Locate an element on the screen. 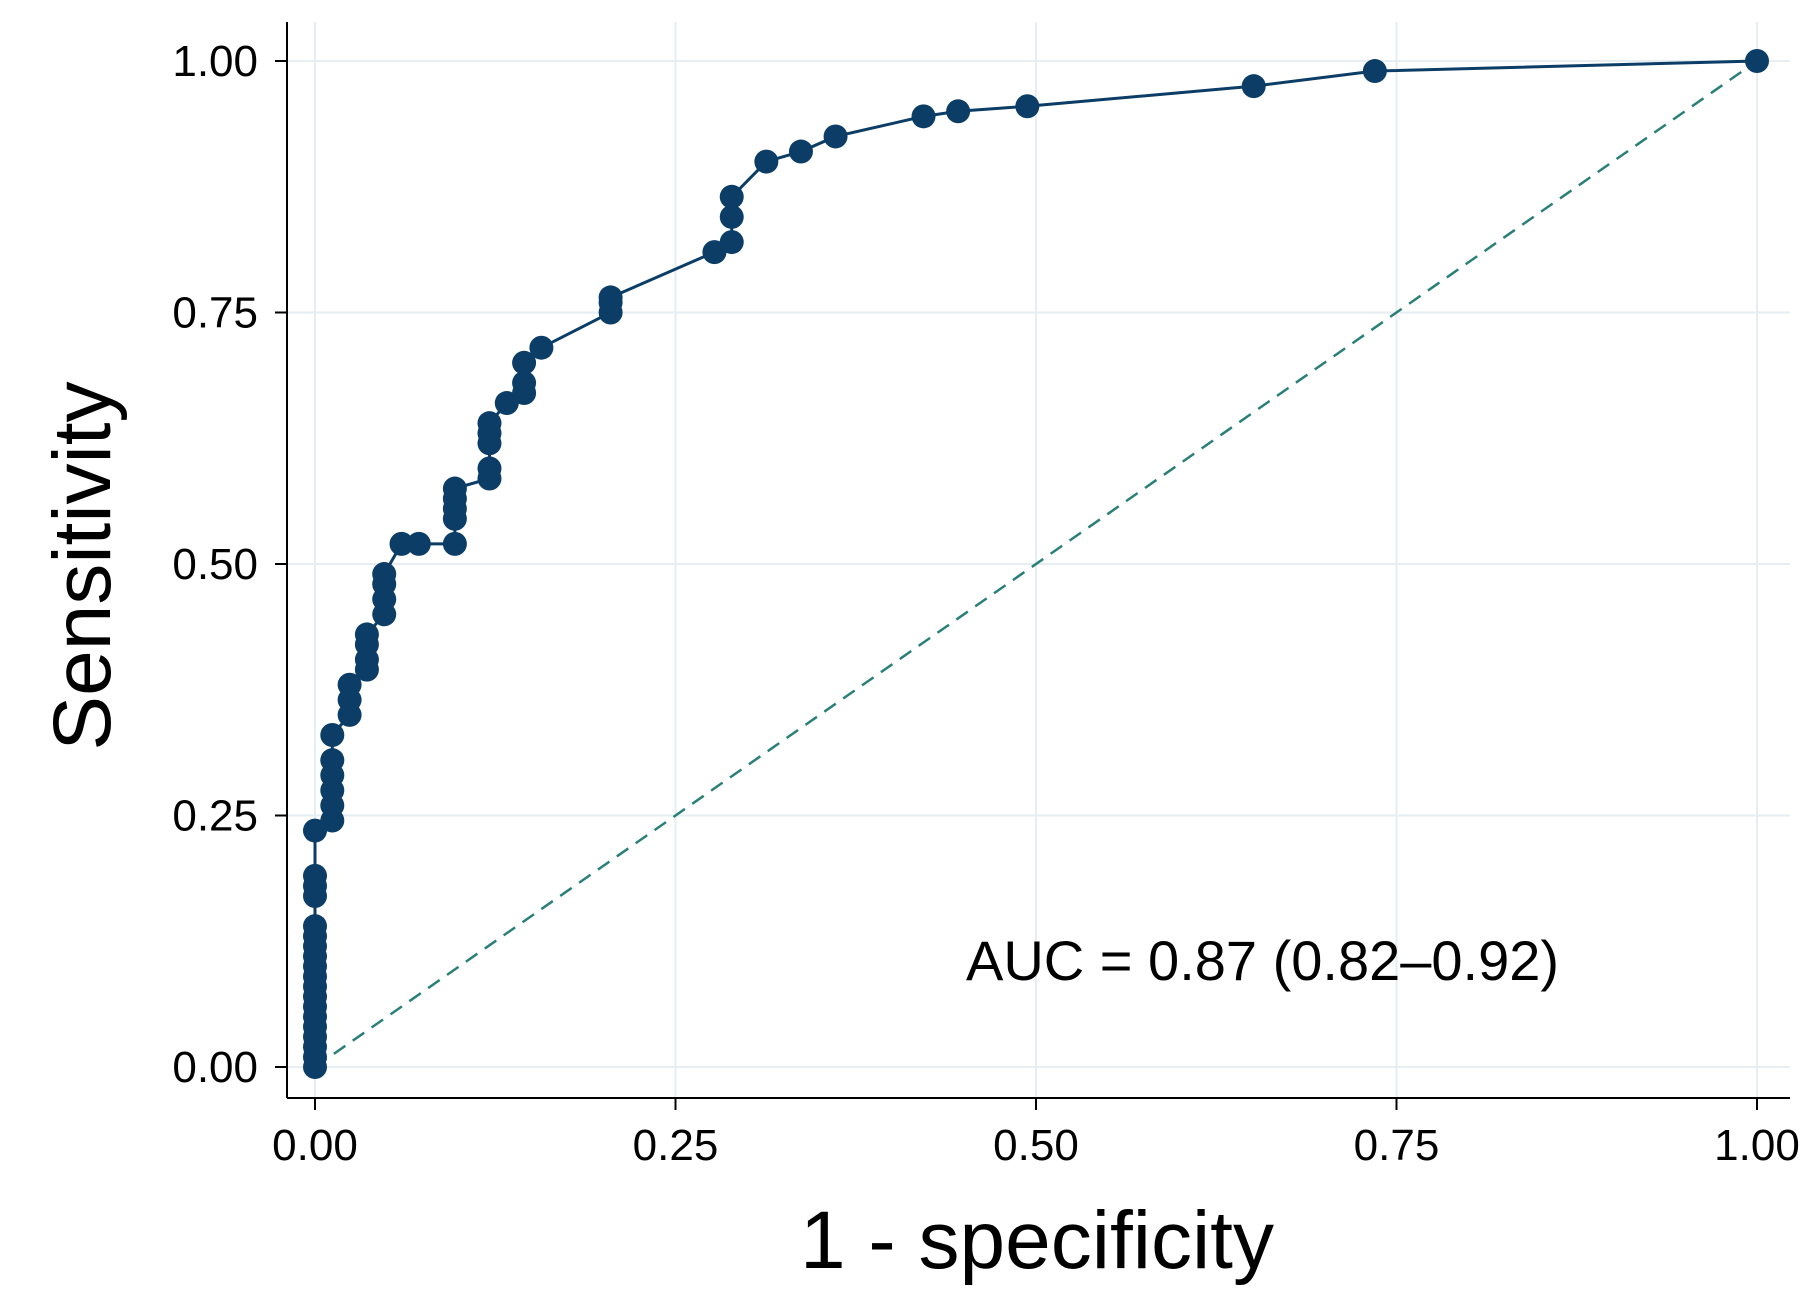 This screenshot has height=1297, width=1818. x-tick-label: 0.50 is located at coordinates (1036, 1145).